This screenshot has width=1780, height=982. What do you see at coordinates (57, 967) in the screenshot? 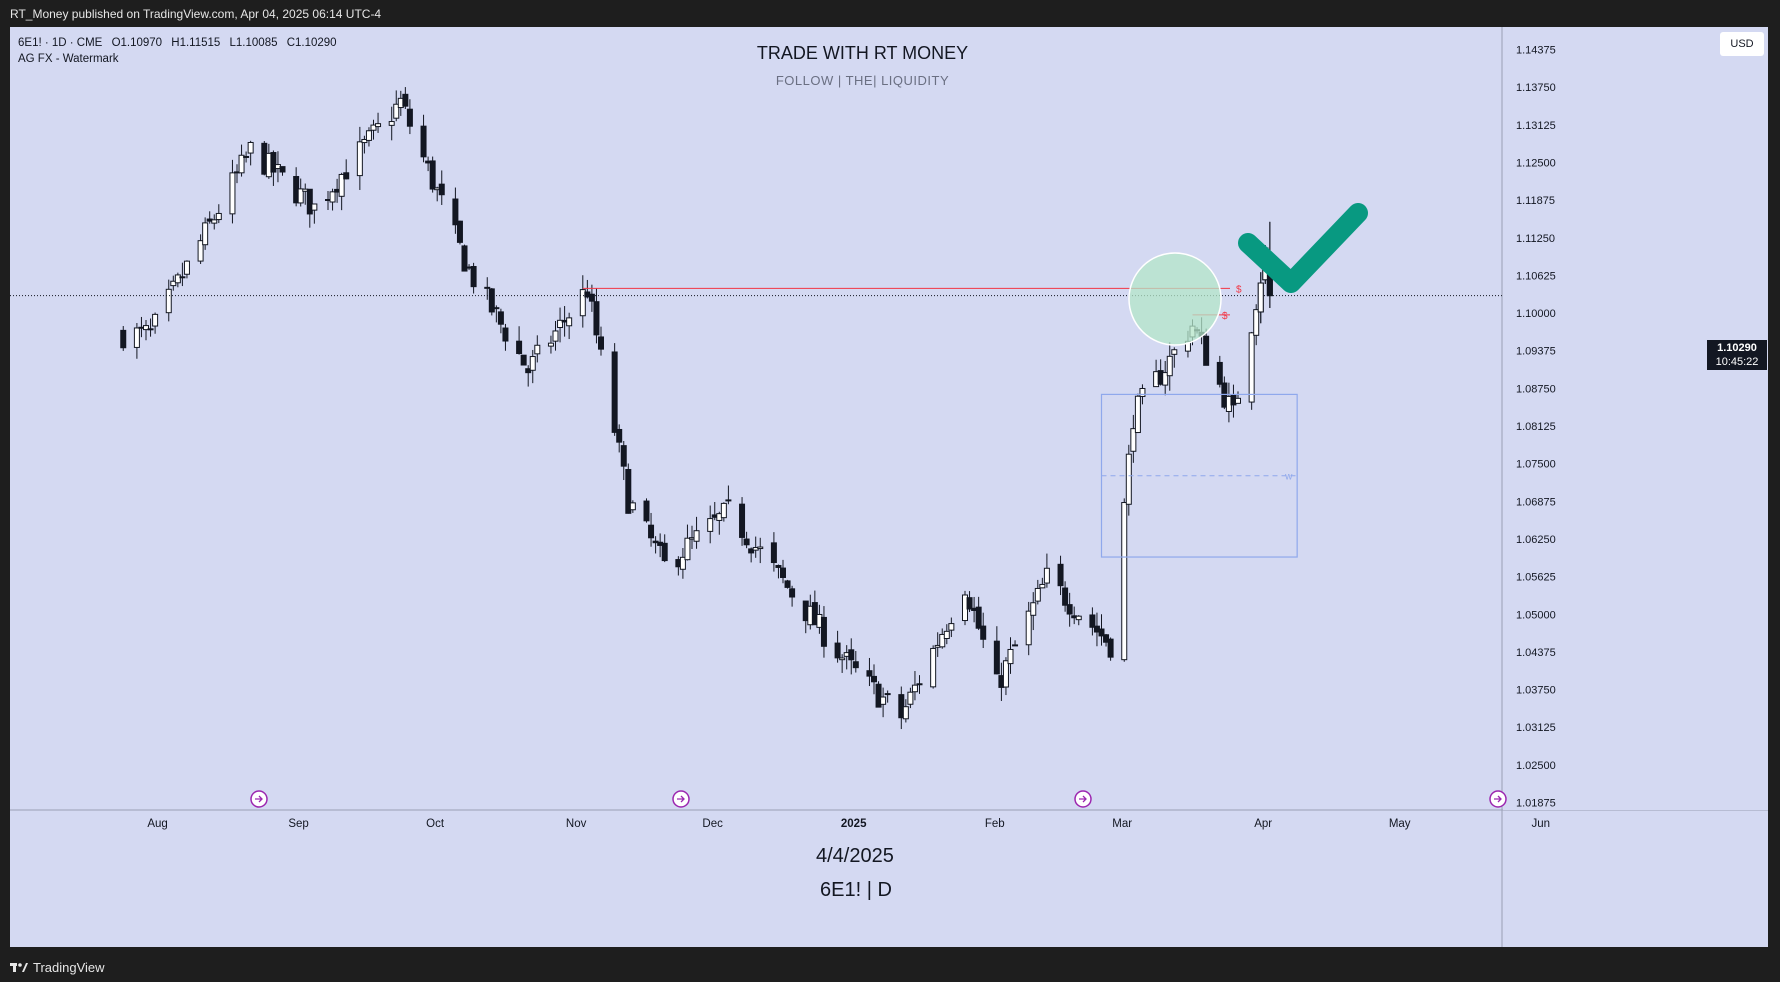
I see `tradingview-logo: TradingView` at bounding box center [57, 967].